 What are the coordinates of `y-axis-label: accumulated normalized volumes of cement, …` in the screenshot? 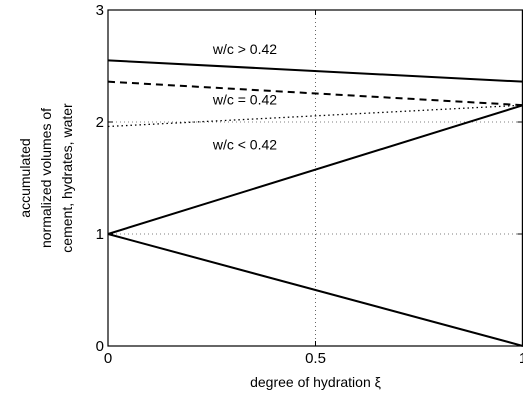 It's located at (46, 178).